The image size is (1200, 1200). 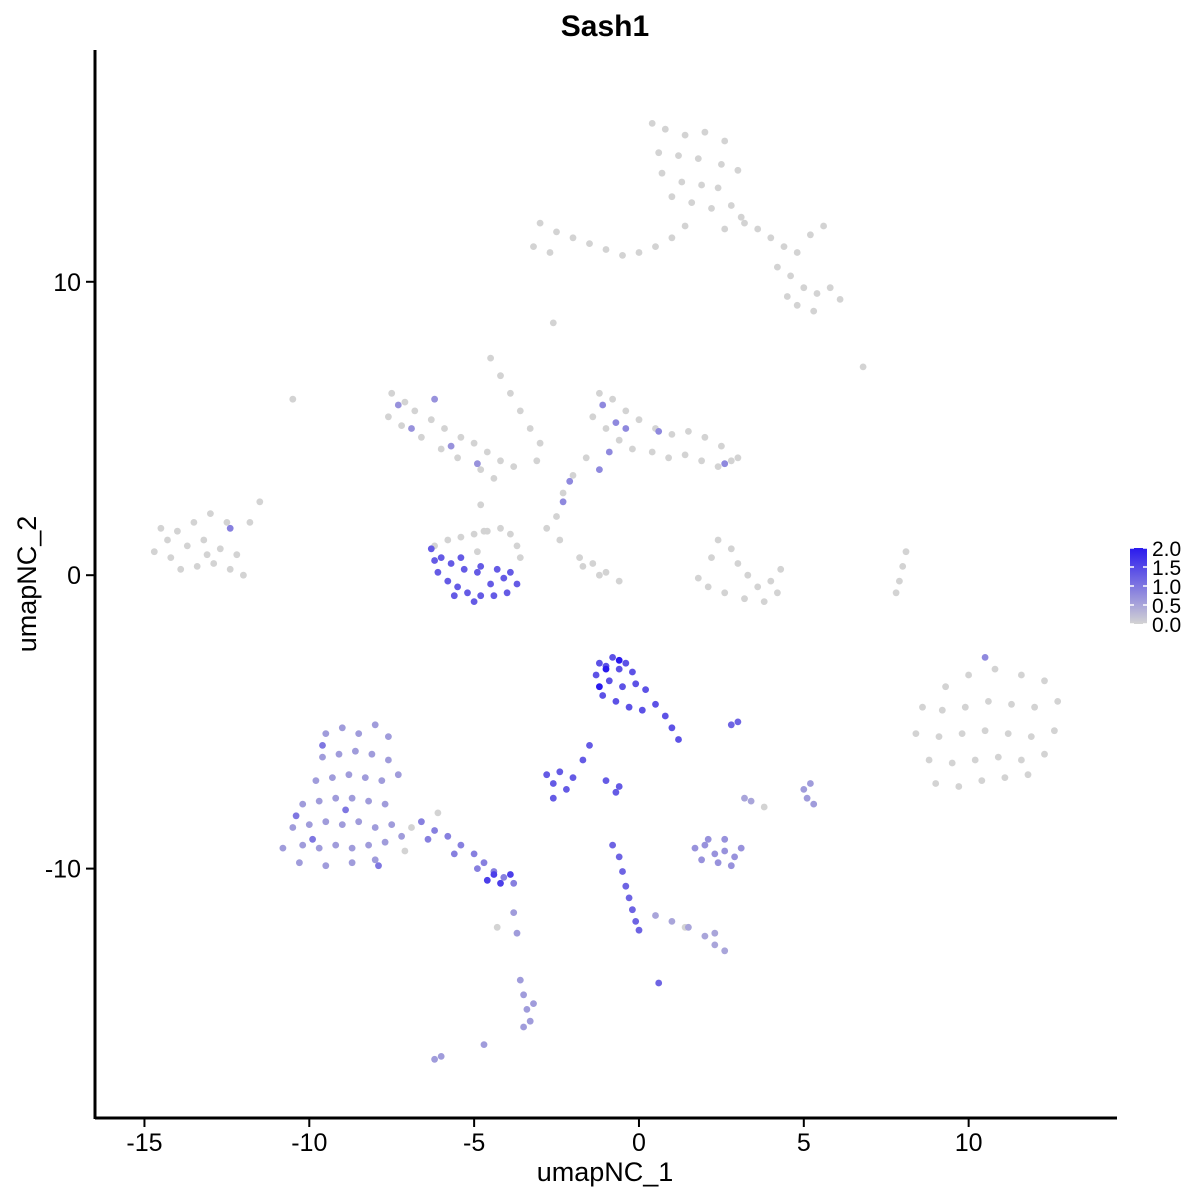 I want to click on x-axis-label: umapNC_1, so click(x=605, y=1172).